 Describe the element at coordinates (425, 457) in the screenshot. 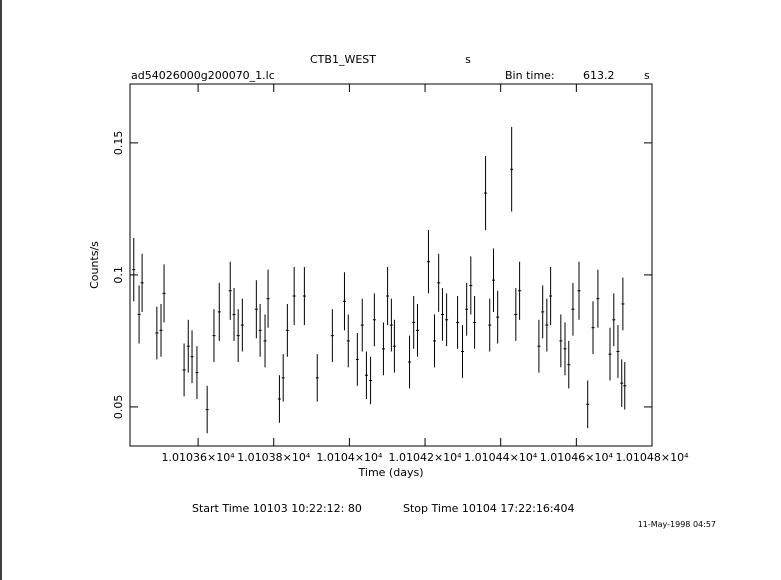

I see `x-tick-label: 1.01042×10⁴` at that location.